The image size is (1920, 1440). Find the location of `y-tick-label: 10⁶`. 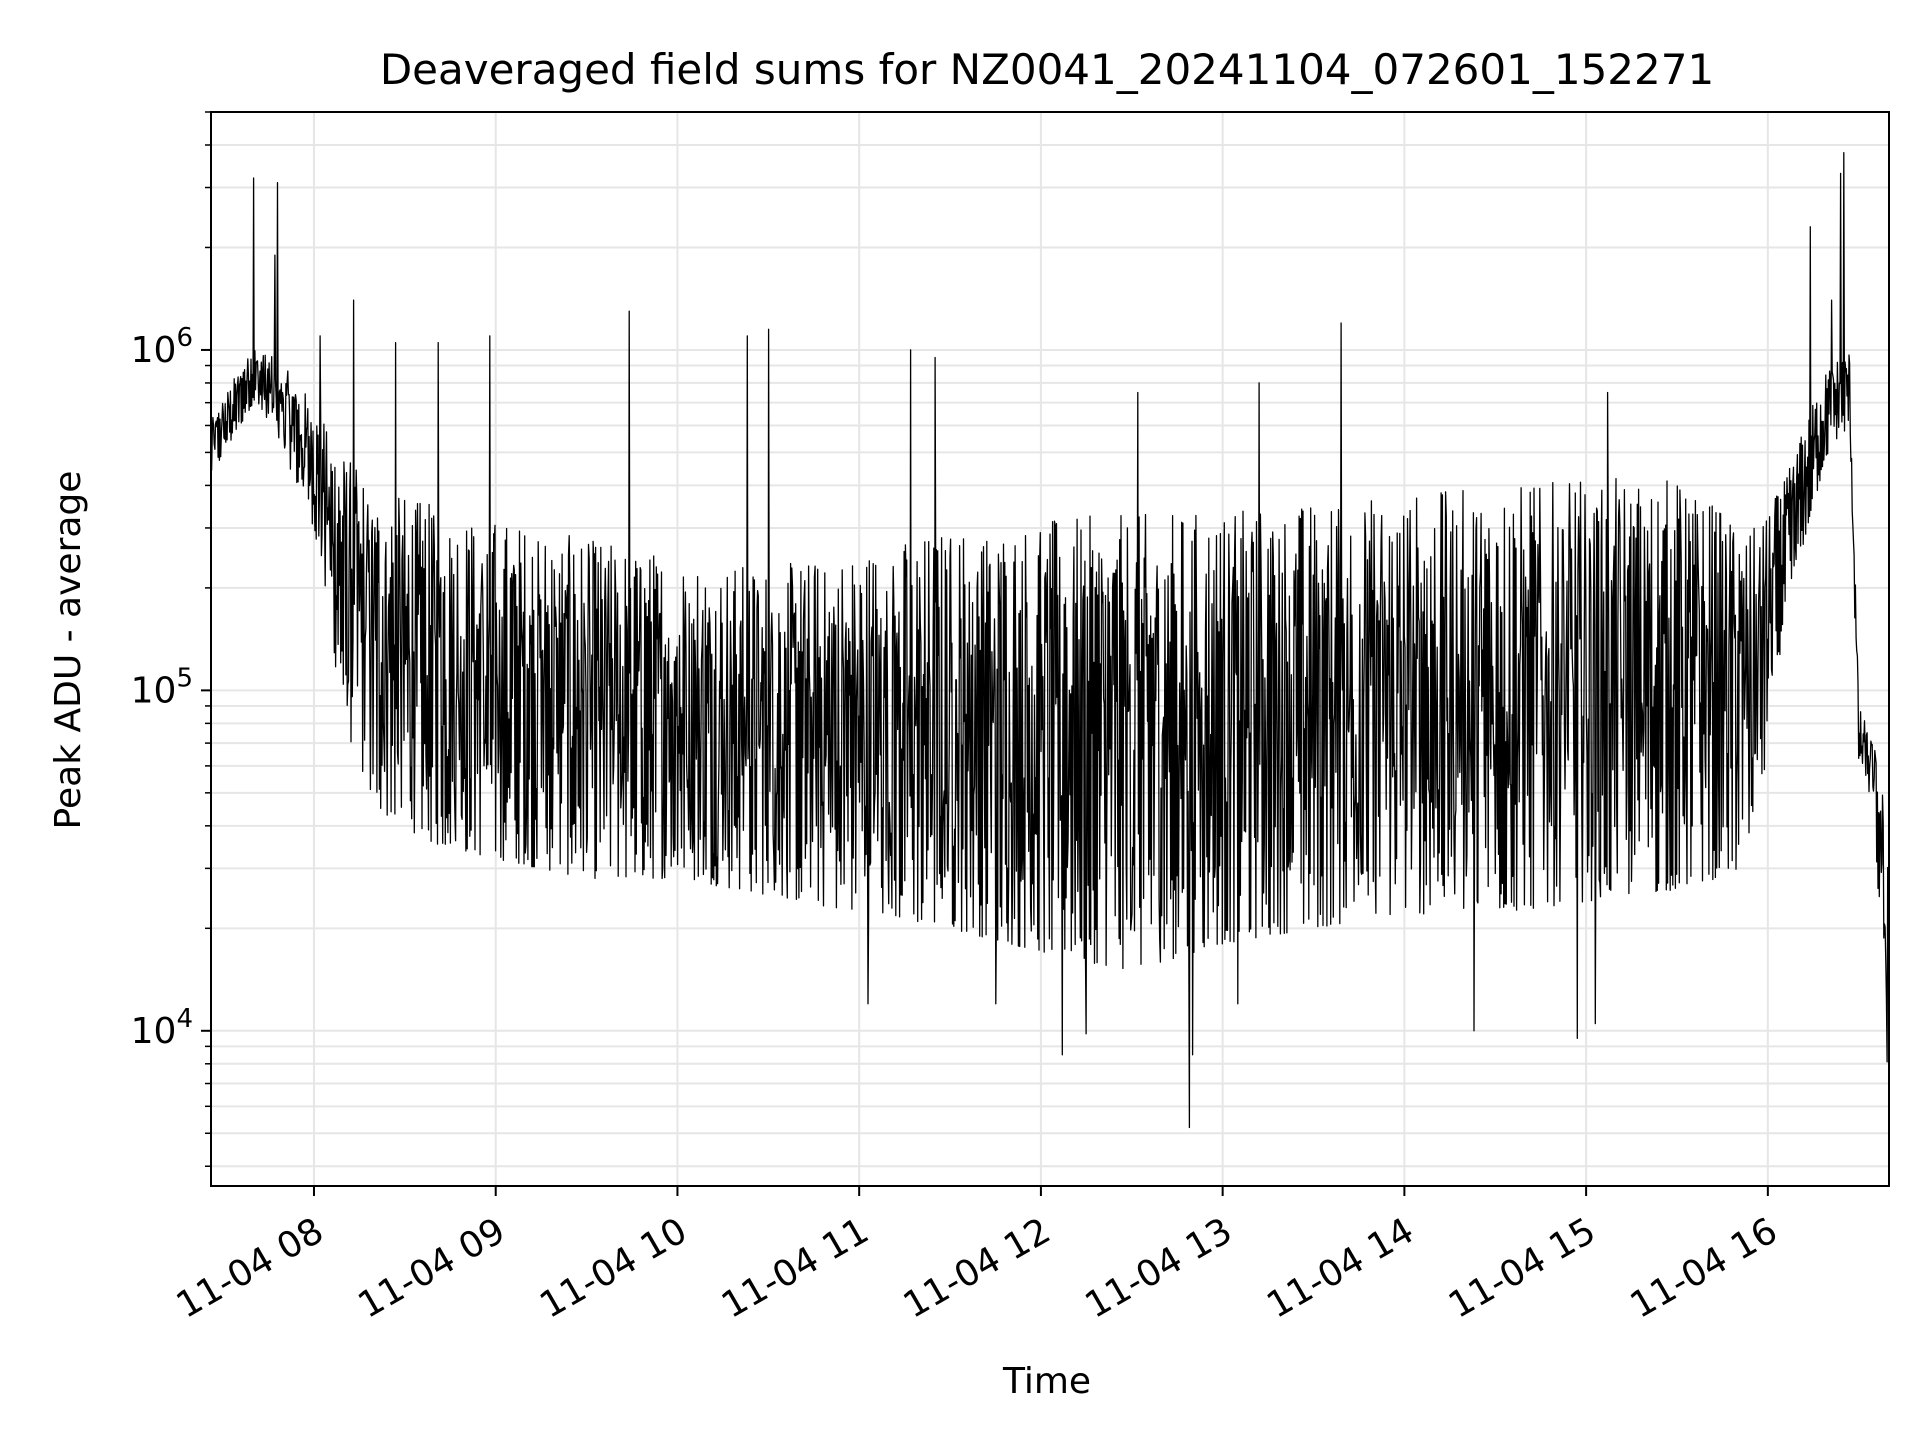

y-tick-label: 10⁶ is located at coordinates (162, 347).